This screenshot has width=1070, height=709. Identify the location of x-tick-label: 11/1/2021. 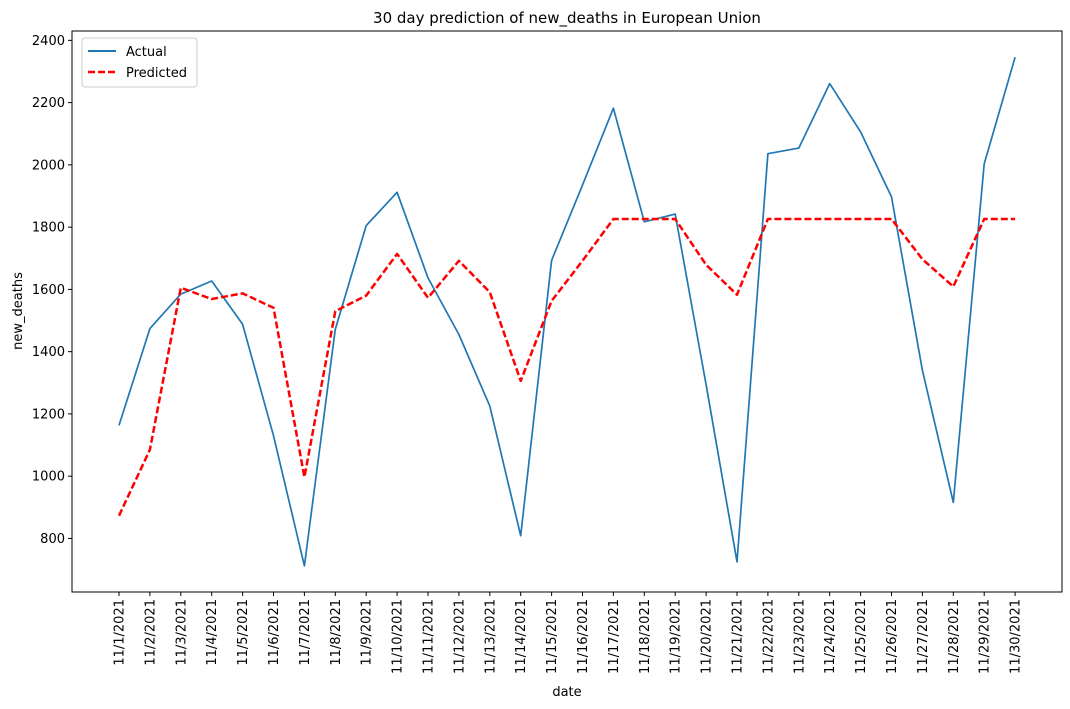
(120, 632).